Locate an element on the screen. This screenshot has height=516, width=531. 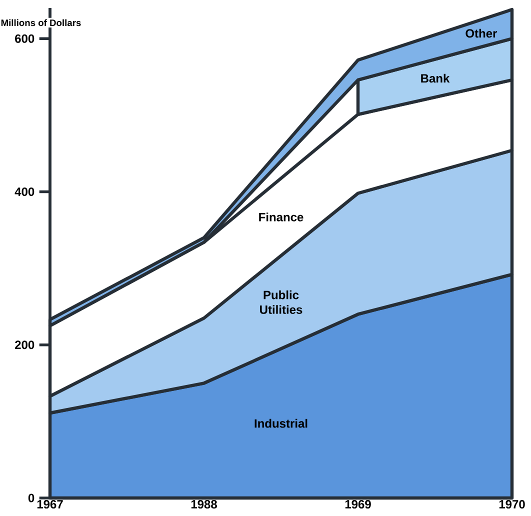
series-label: Finance is located at coordinates (281, 217).